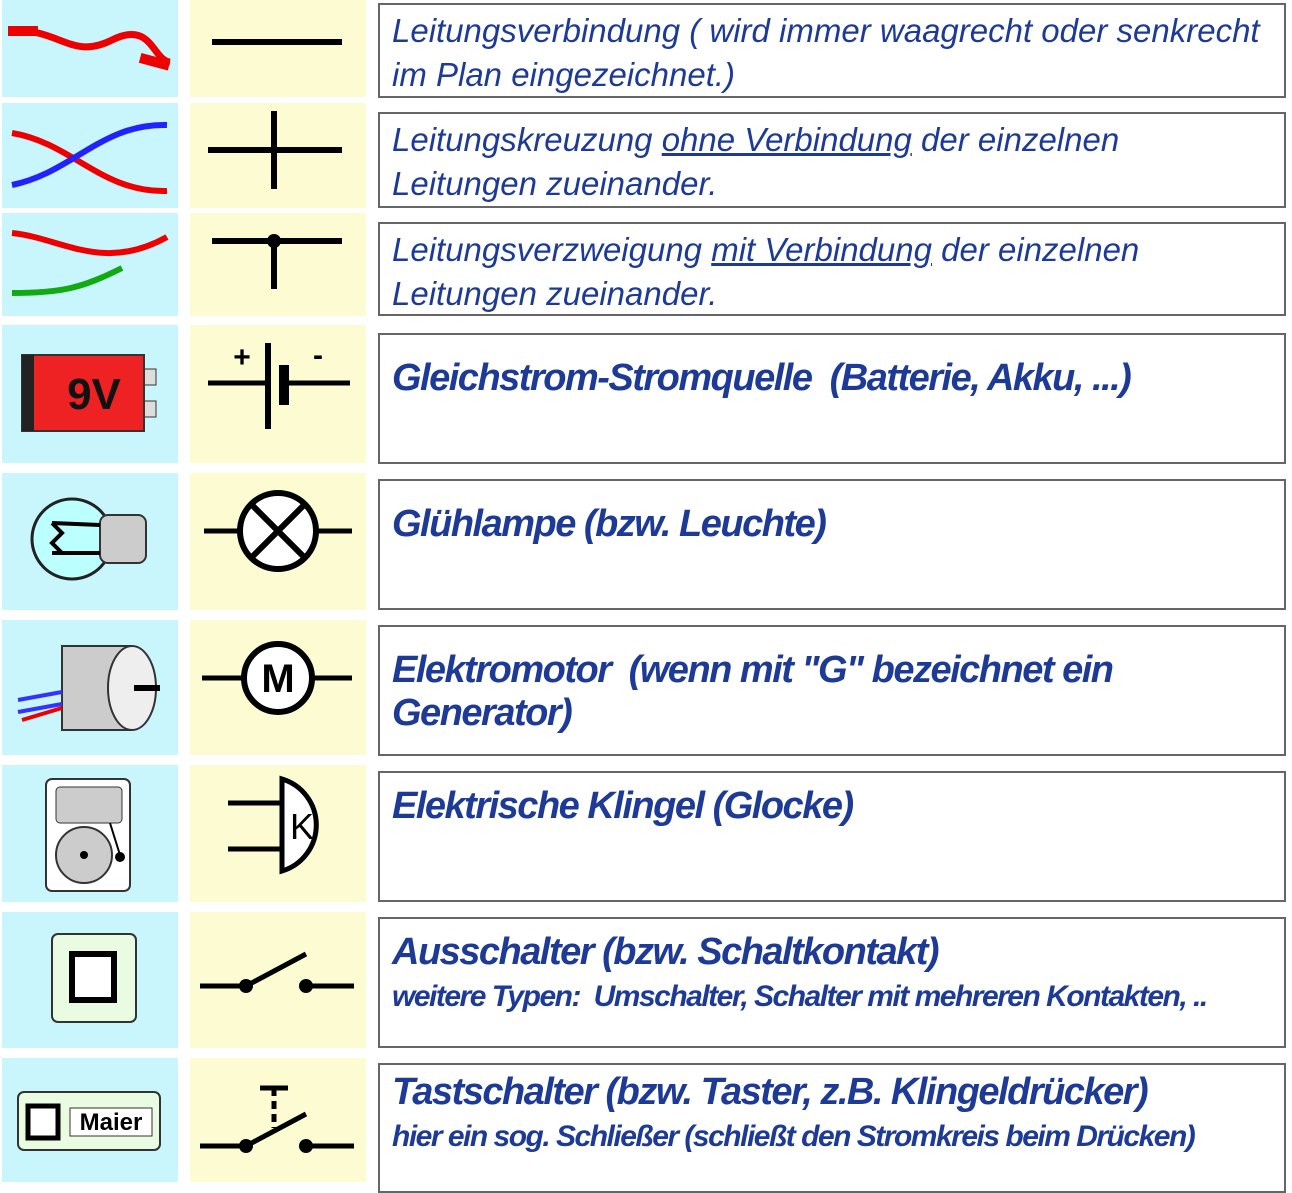 This screenshot has width=1292, height=1193. Describe the element at coordinates (522, 139) in the screenshot. I see `text: Leitungskreuzung` at that location.